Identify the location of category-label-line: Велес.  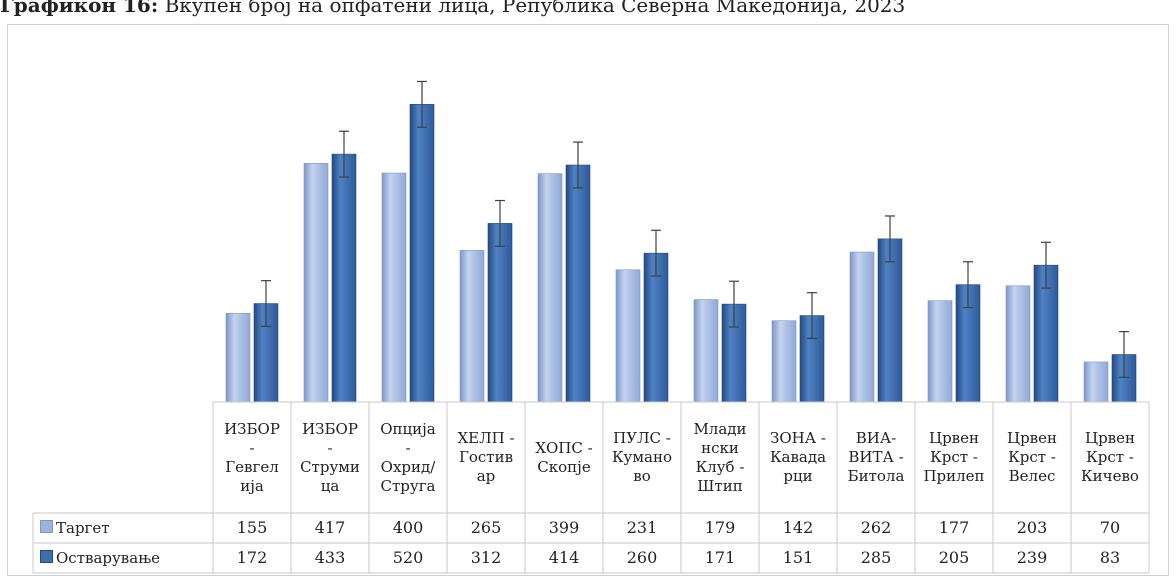
(1032, 476).